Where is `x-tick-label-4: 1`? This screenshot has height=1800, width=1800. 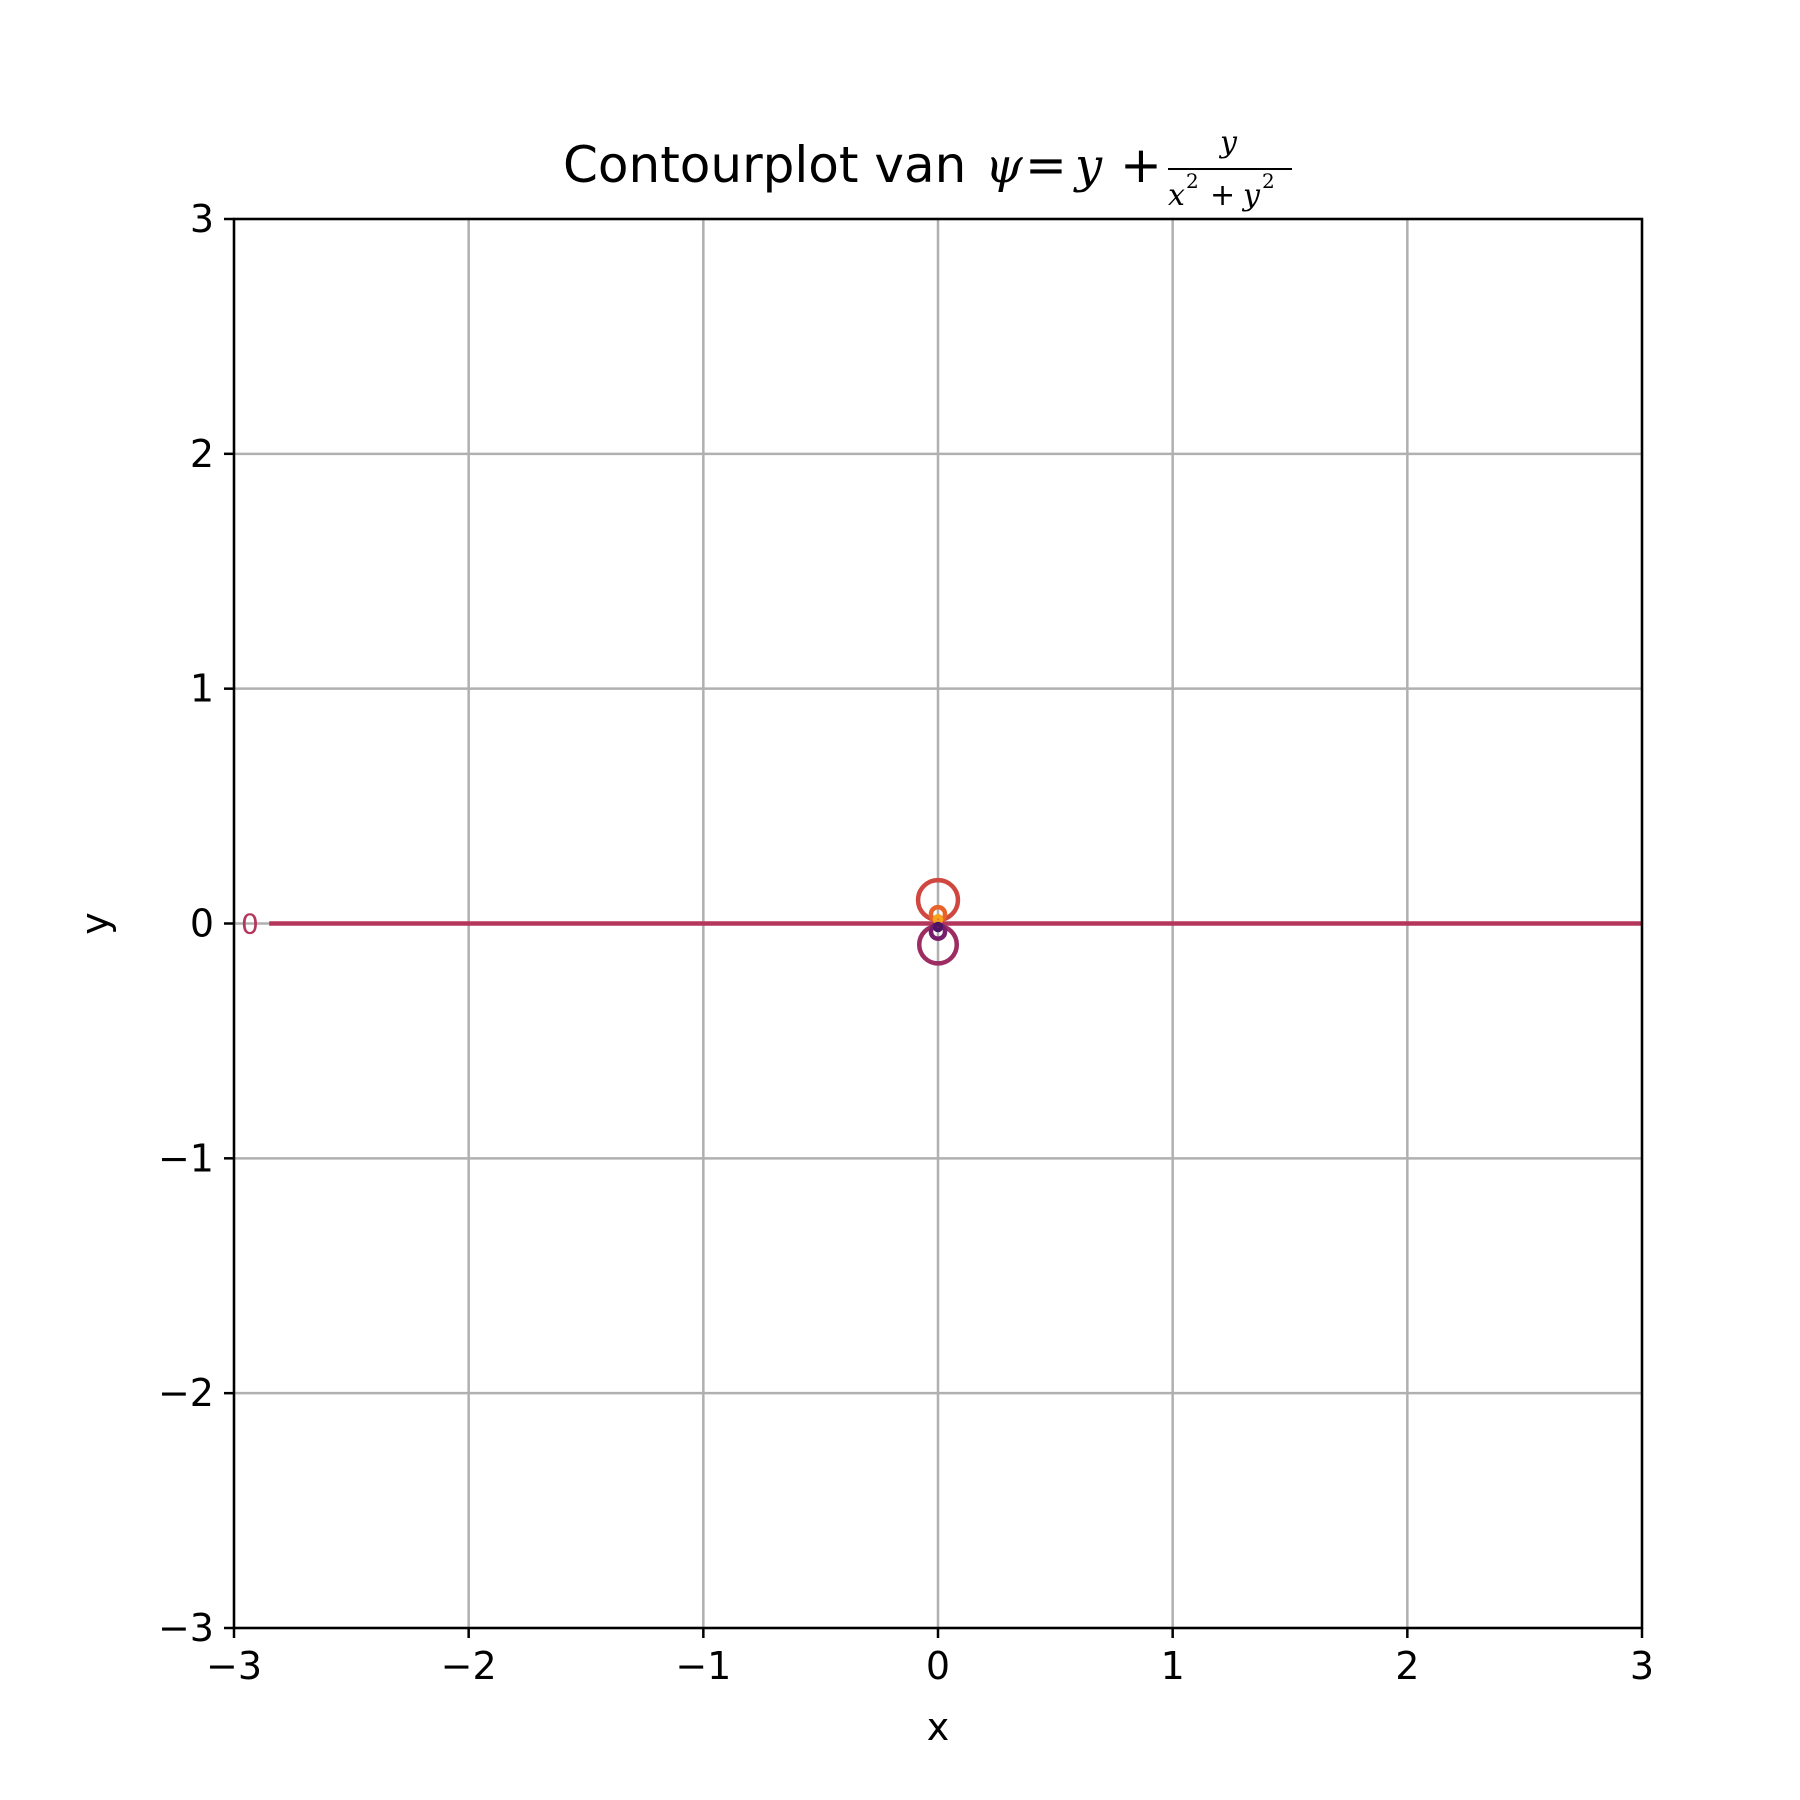
x-tick-label-4: 1 is located at coordinates (1173, 1666).